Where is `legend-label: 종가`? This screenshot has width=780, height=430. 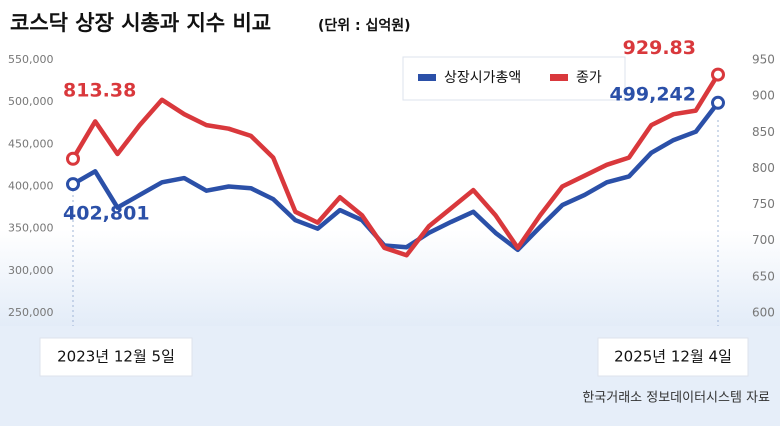 legend-label: 종가 is located at coordinates (589, 78).